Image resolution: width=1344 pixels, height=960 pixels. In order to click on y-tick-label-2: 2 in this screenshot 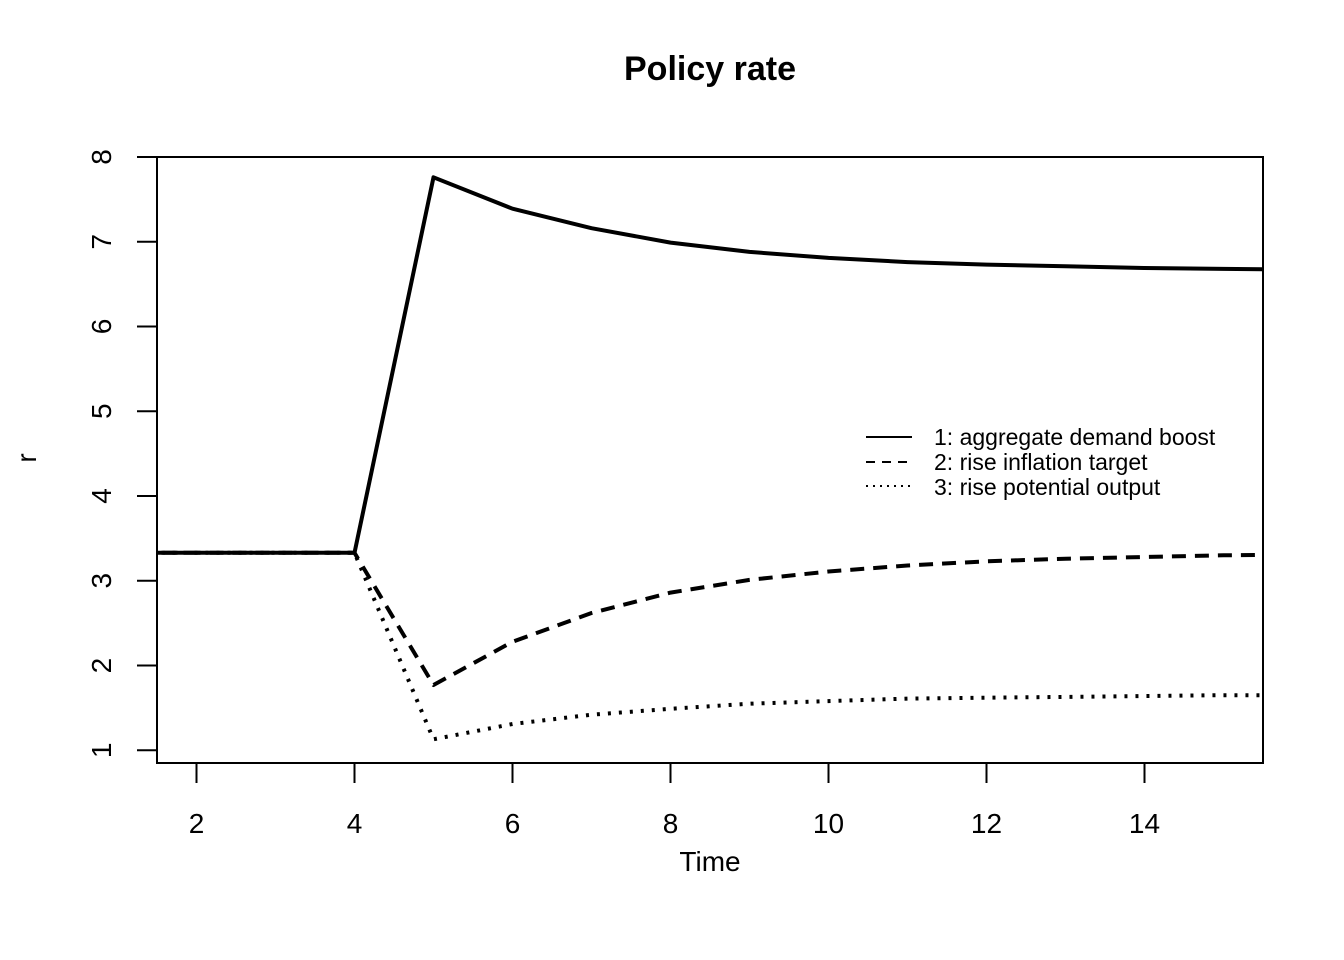, I will do `click(101, 666)`.